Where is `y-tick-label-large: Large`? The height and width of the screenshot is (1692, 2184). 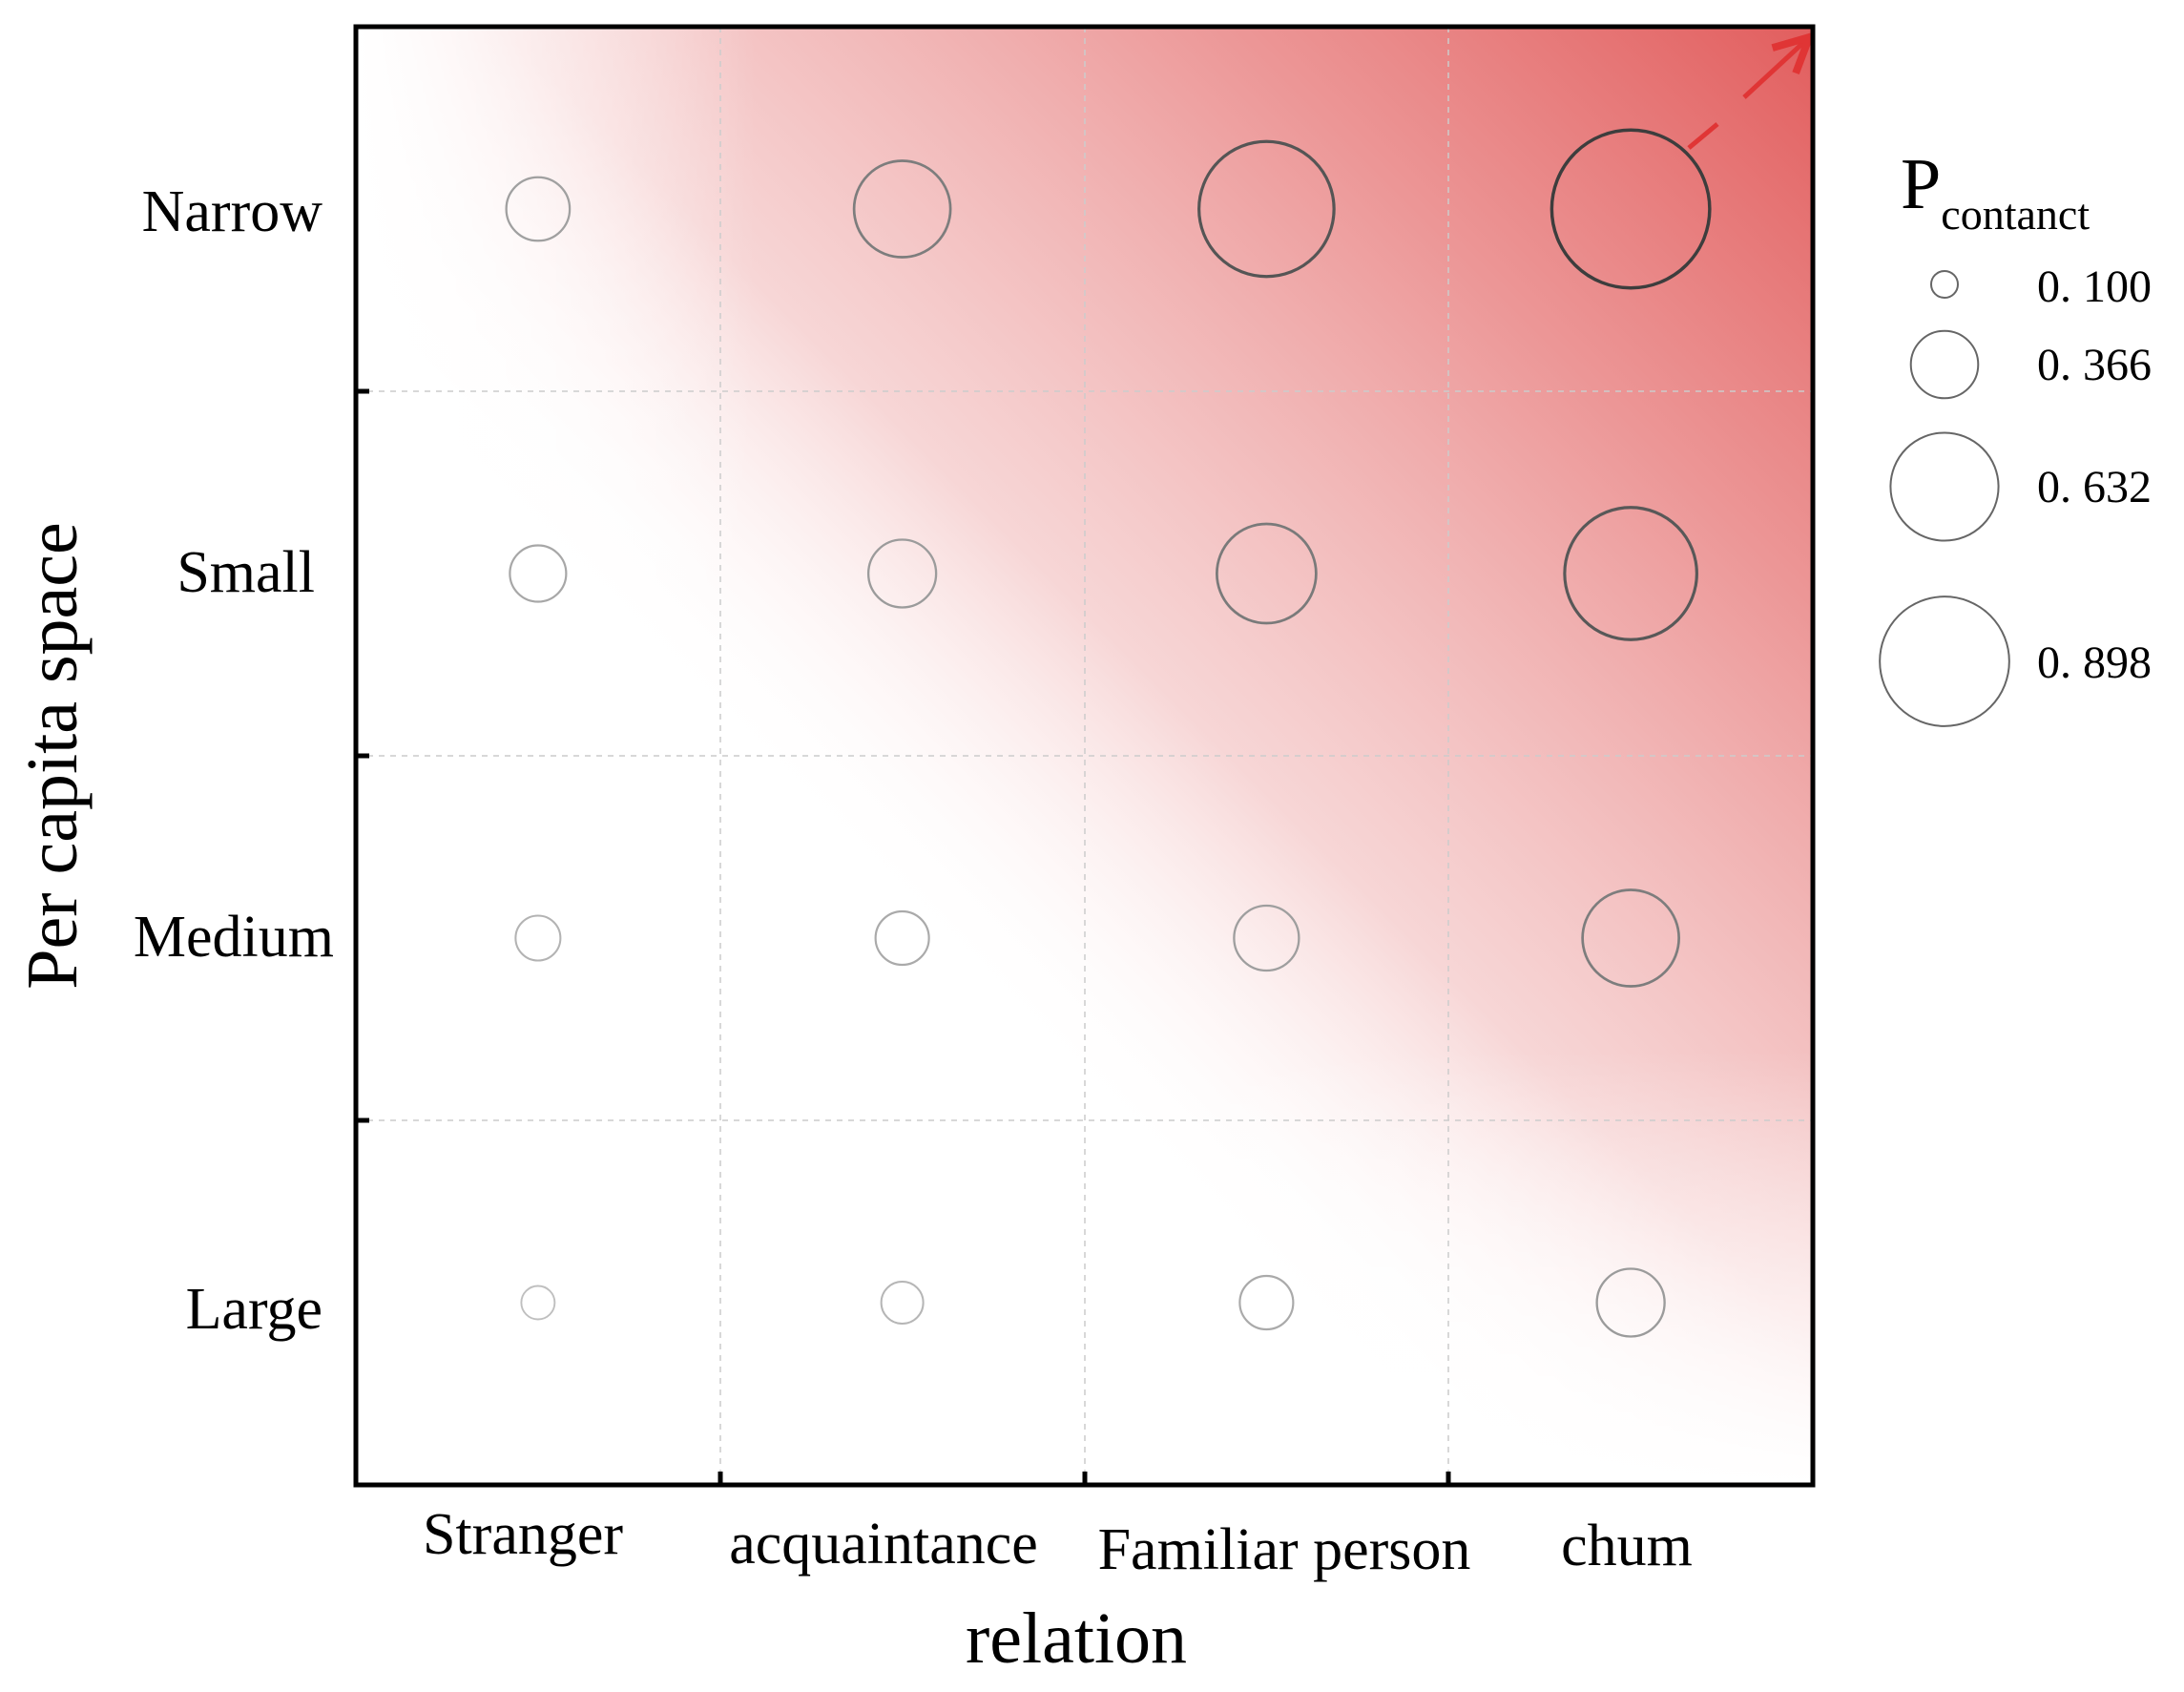
y-tick-label-large: Large is located at coordinates (254, 1309).